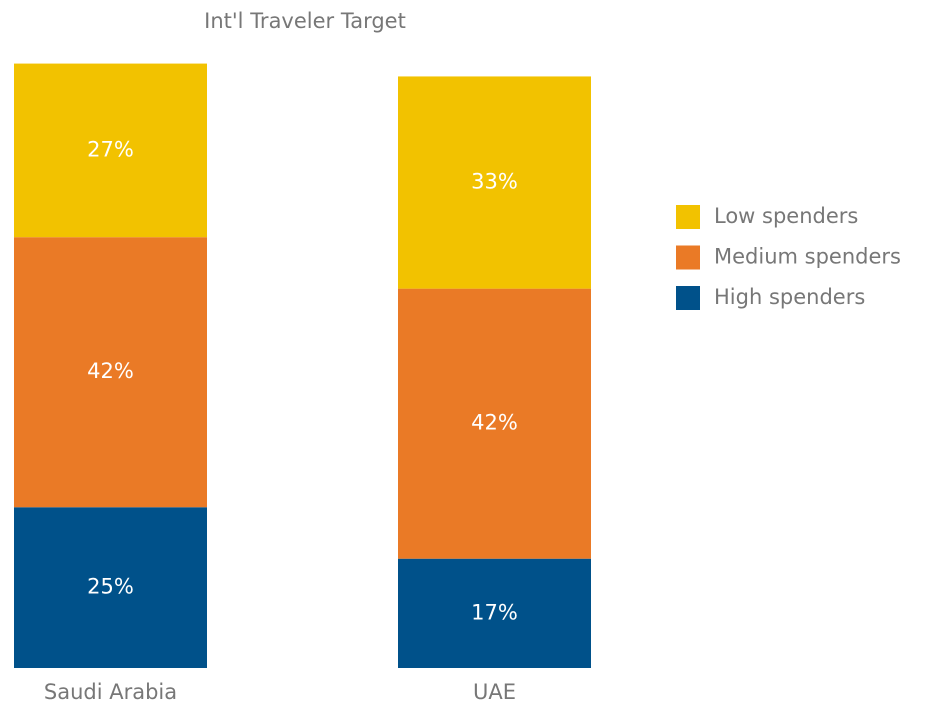  I want to click on data-label: 25%, so click(110, 587).